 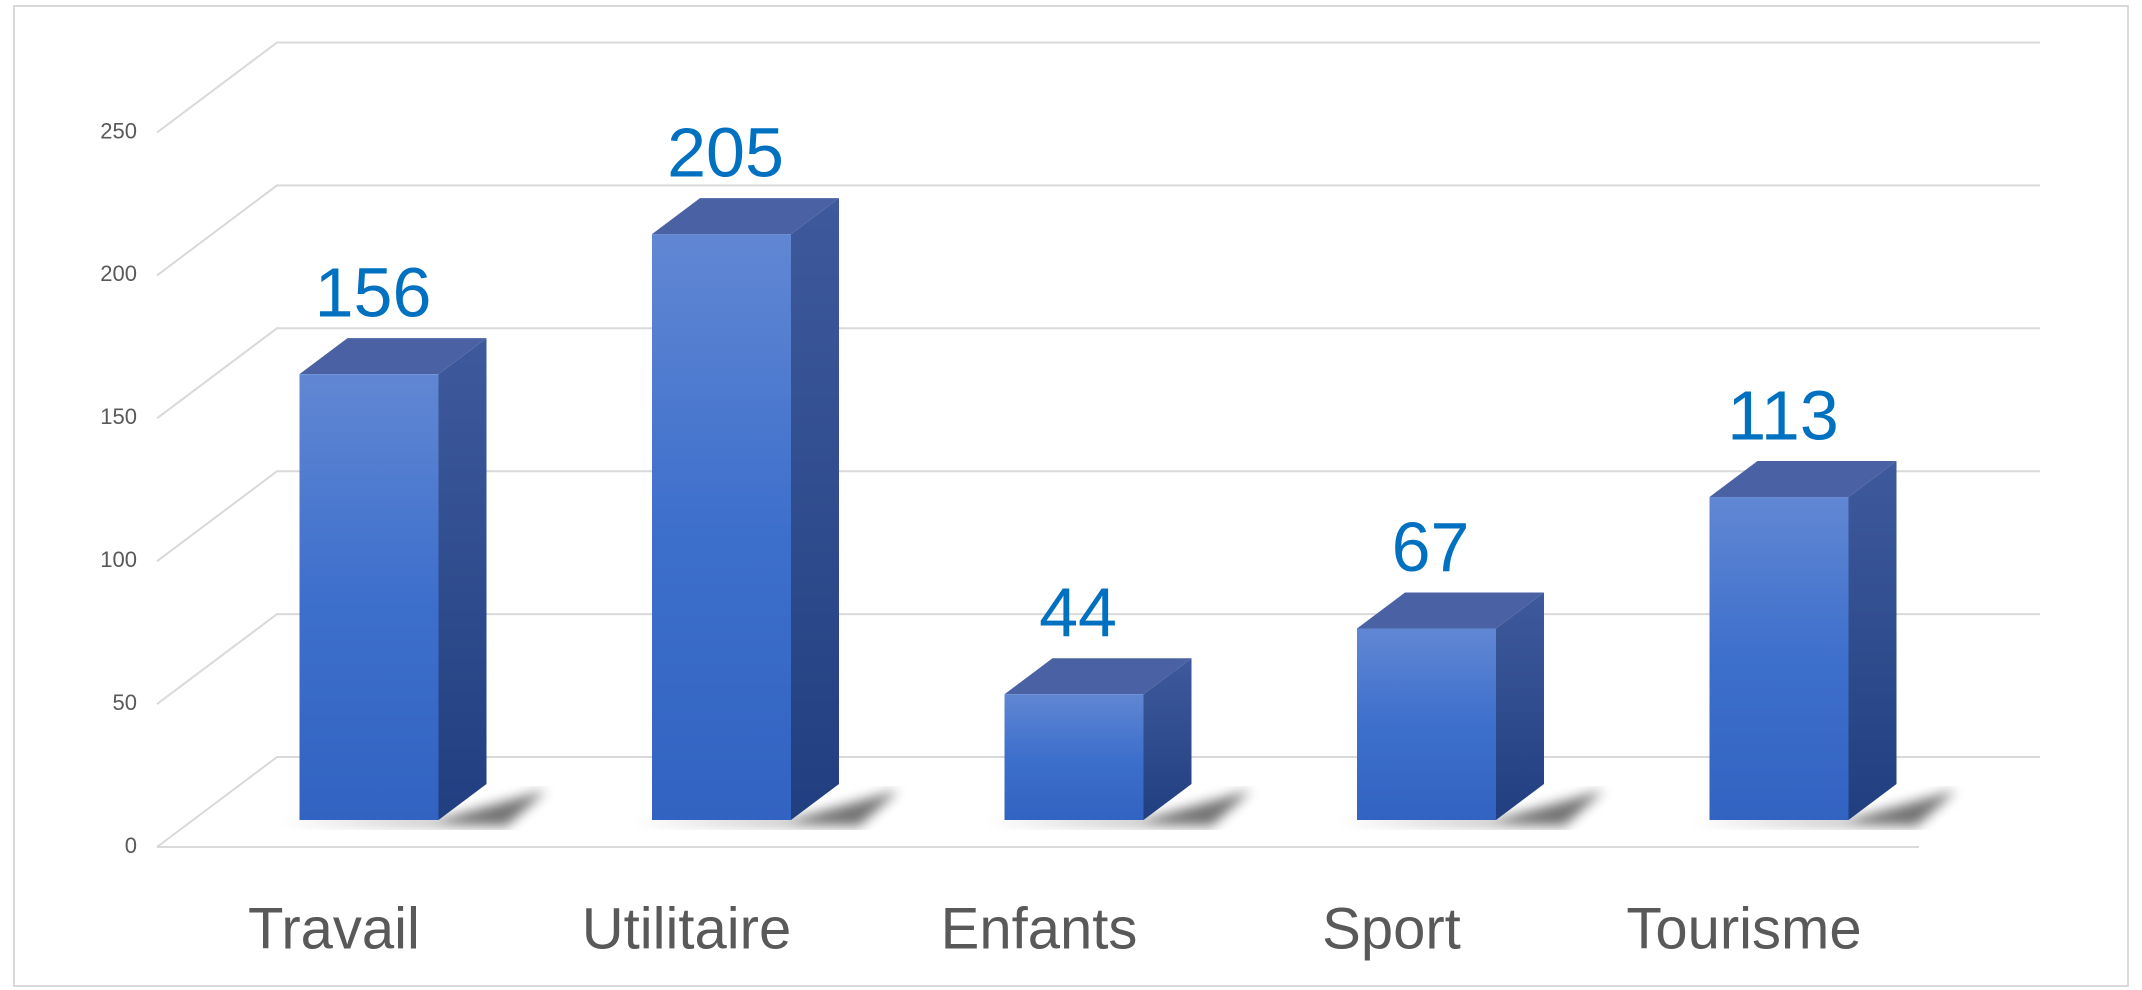 What do you see at coordinates (1391, 928) in the screenshot?
I see `x-tick-label: Sport` at bounding box center [1391, 928].